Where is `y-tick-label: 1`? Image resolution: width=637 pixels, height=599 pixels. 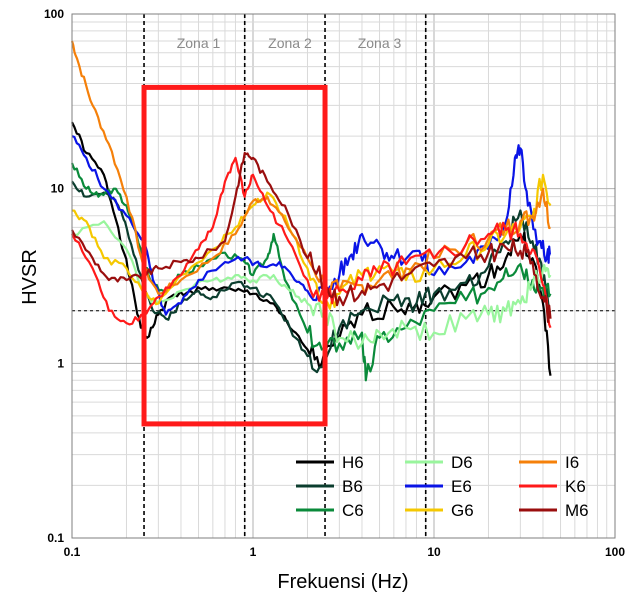 y-tick-label: 1 is located at coordinates (60, 363).